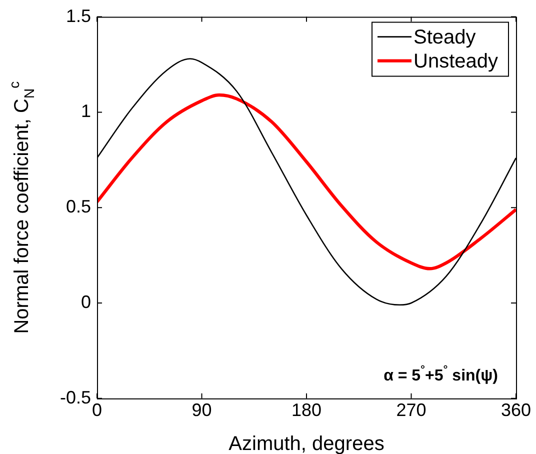  I want to click on y-tick-label: -0.5, so click(75, 397).